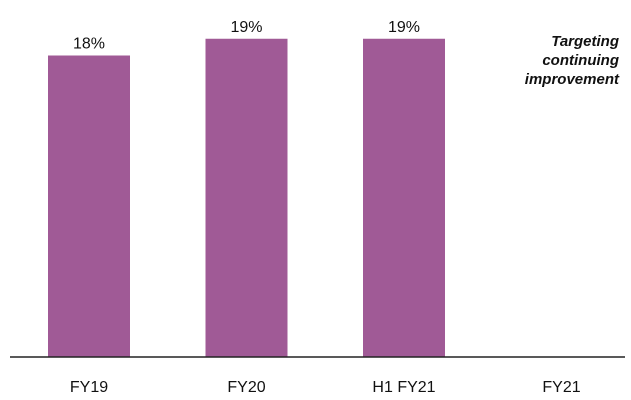 The width and height of the screenshot is (631, 400). What do you see at coordinates (403, 387) in the screenshot?
I see `x-tick-label-h1-fy21: H1 FY21` at bounding box center [403, 387].